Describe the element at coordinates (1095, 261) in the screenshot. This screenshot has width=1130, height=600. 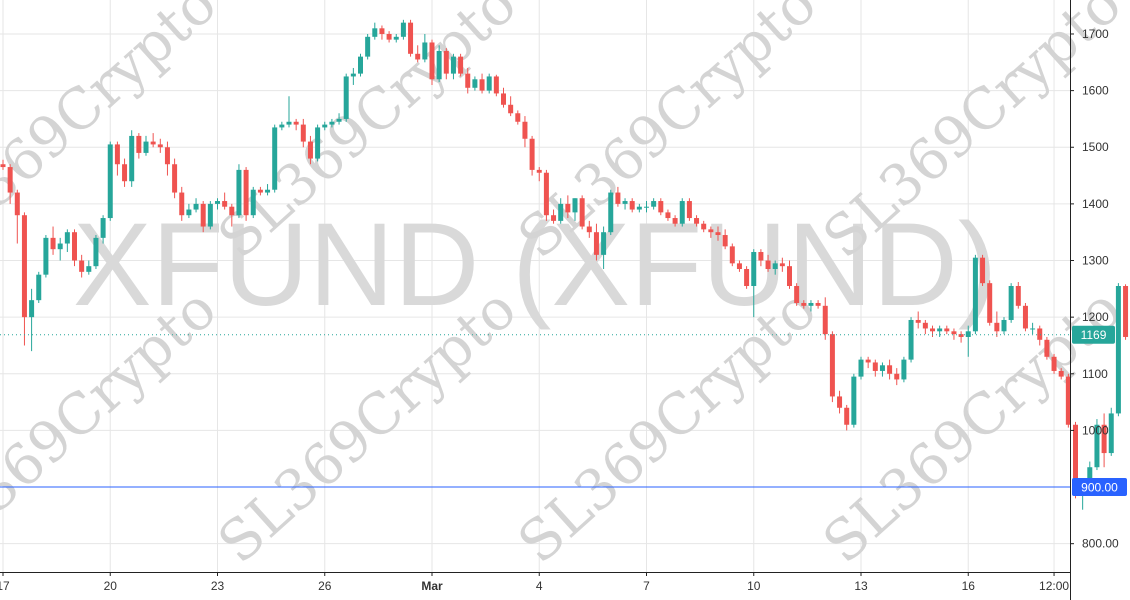
I see `price-tick-label: 1300` at that location.